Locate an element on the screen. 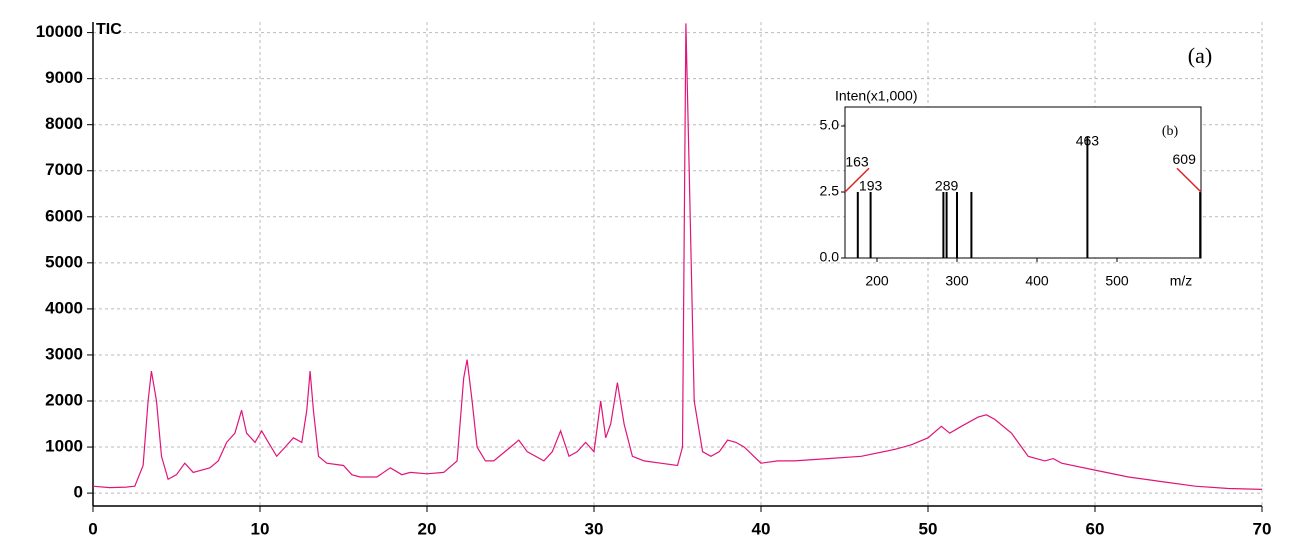 The image size is (1316, 548). y-tick-label: 8000 is located at coordinates (64, 123).